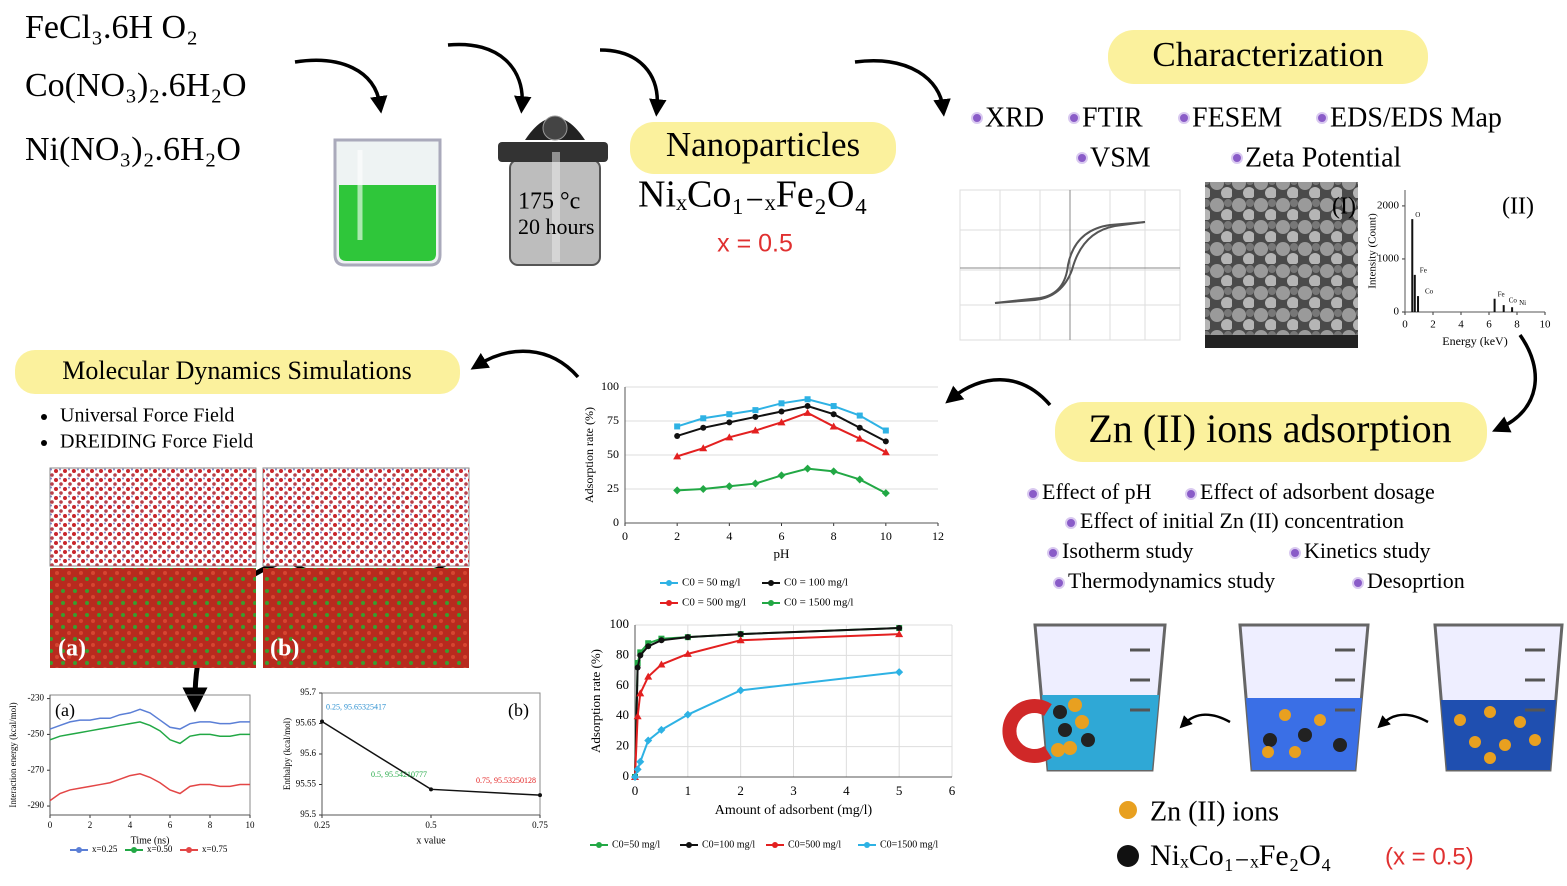 The image size is (1567, 886). I want to click on y-tick-label: 95.5, so click(308, 814).